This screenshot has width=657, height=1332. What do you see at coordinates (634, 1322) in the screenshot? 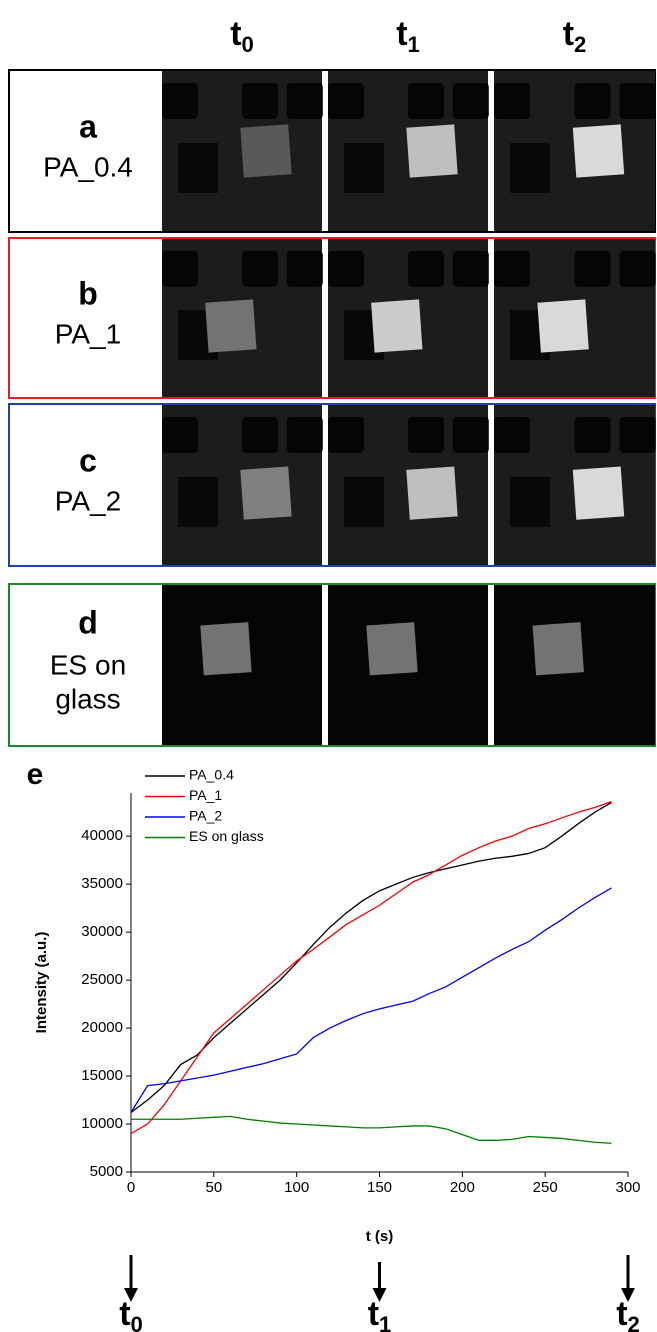
I see `time-marker-label-sub: 2` at bounding box center [634, 1322].